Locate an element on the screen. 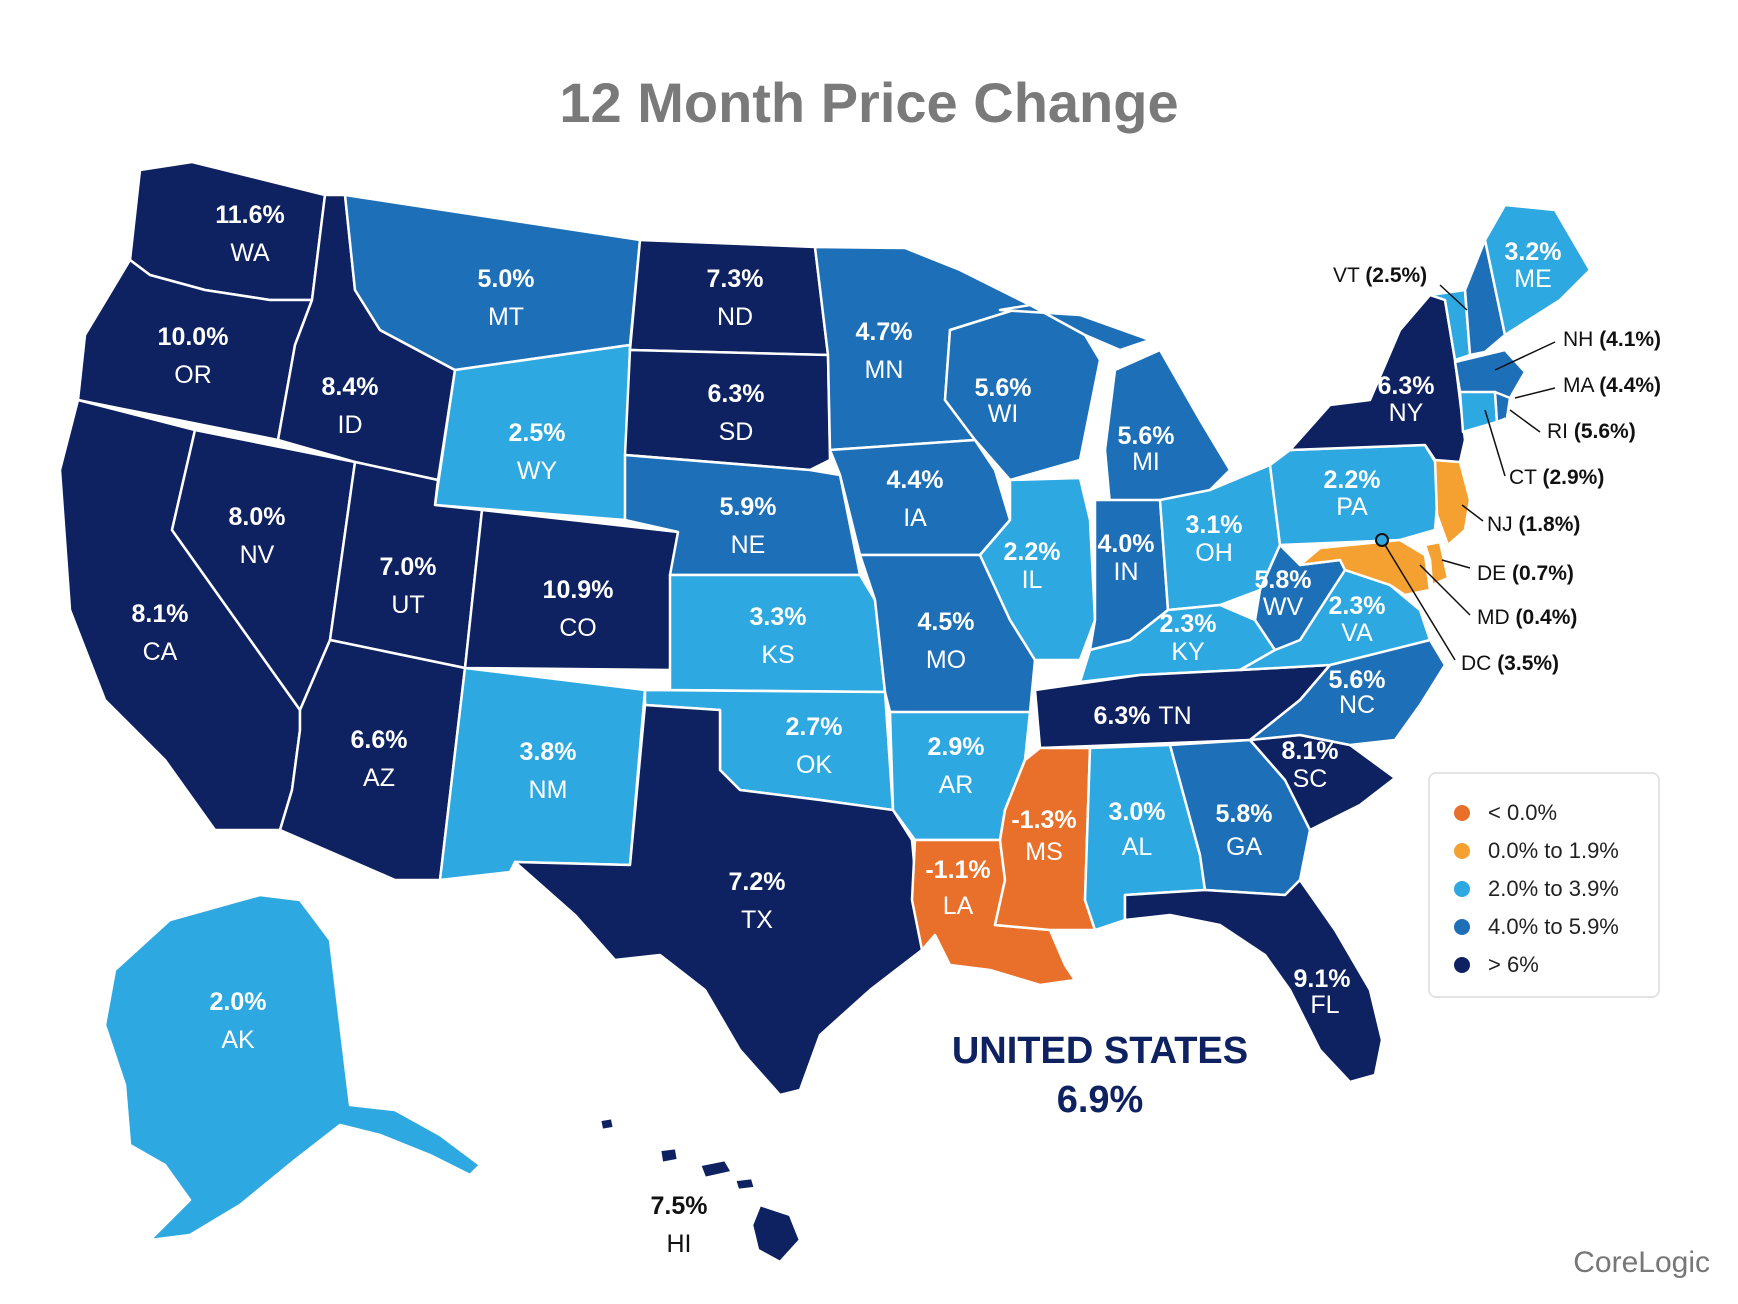  svg-text: TX is located at coordinates (757, 920).